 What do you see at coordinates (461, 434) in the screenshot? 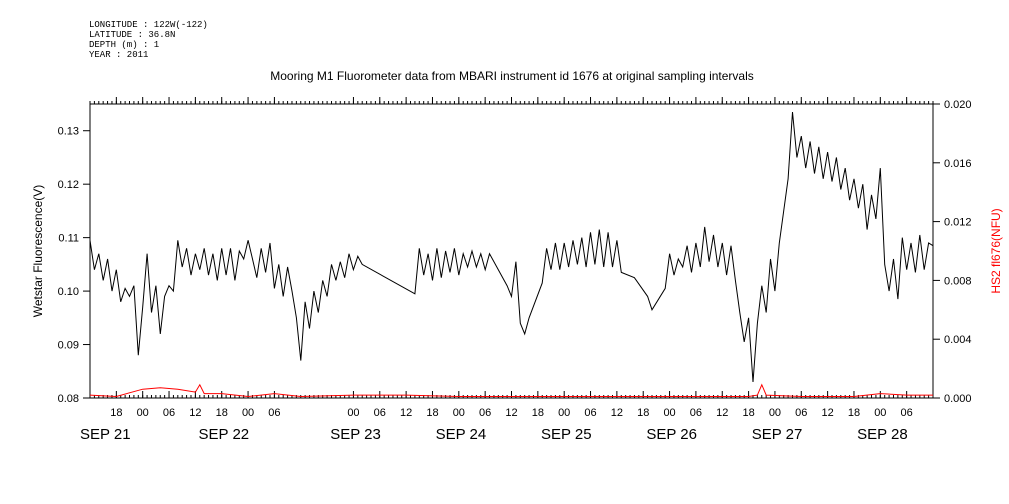
I see `x-day-label: SEP 24` at bounding box center [461, 434].